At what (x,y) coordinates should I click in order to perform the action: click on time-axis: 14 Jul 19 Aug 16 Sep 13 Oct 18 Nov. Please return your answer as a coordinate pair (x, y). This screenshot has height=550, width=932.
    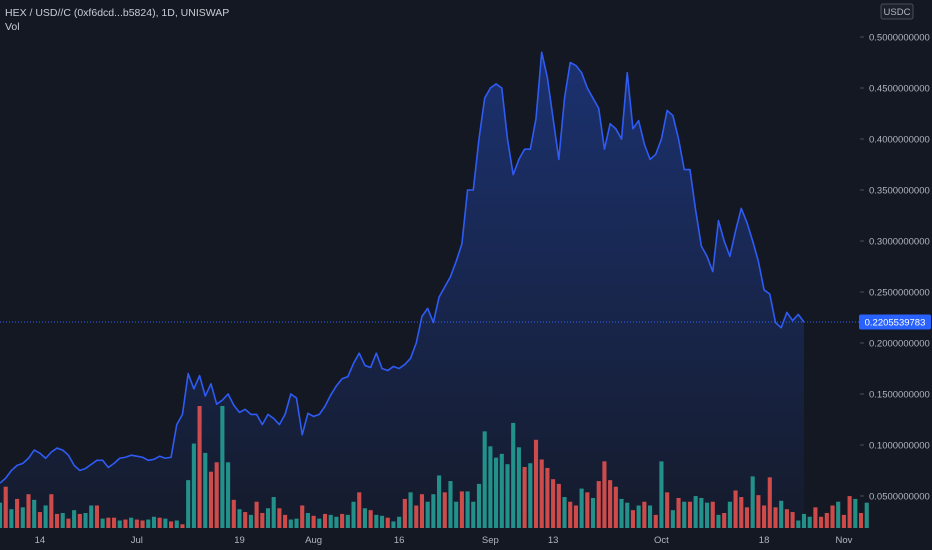
    Looking at the image, I should click on (444, 540).